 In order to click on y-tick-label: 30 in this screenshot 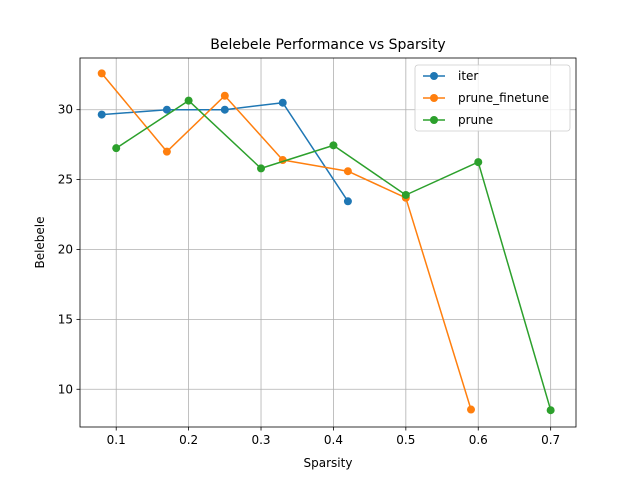, I will do `click(65, 110)`.